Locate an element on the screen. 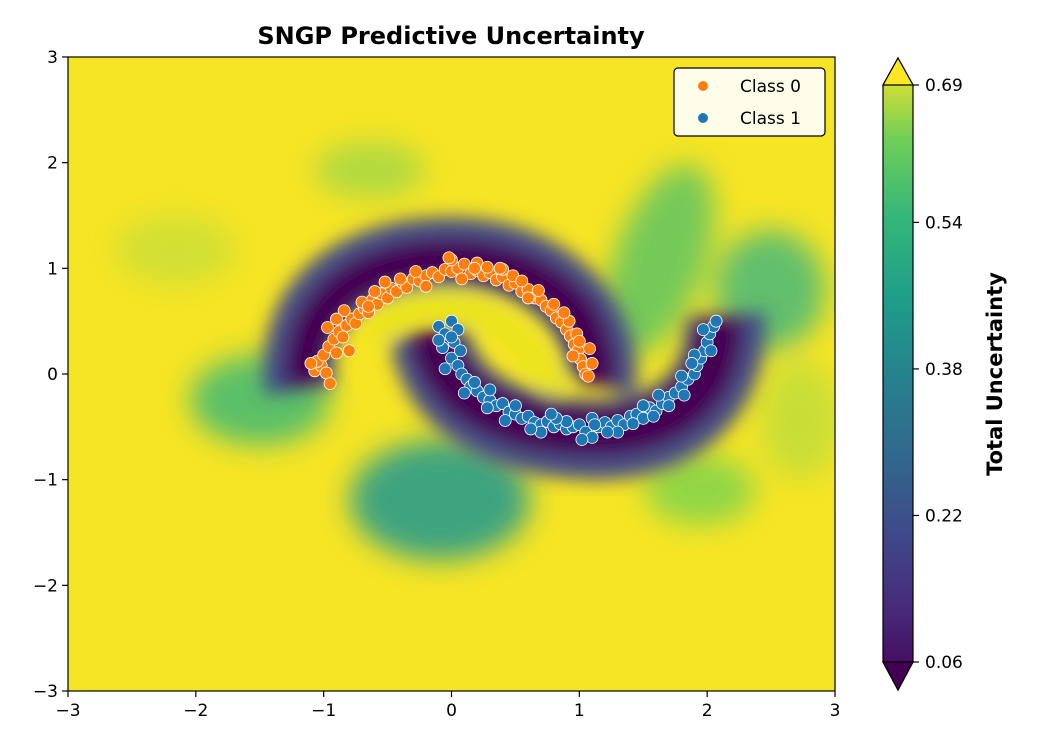 This screenshot has width=1050, height=750. y-axis: −3 −2 −1 0 1 2 3 is located at coordinates (50, 375).